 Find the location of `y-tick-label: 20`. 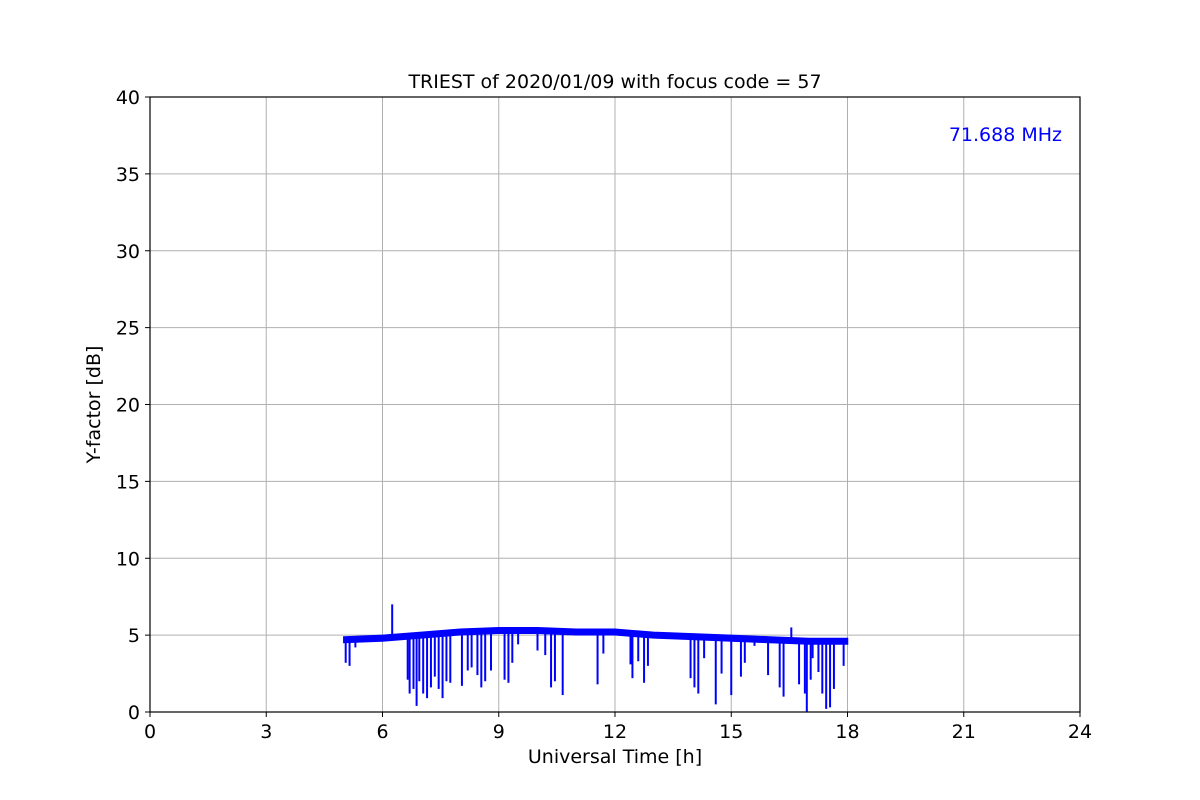

y-tick-label: 20 is located at coordinates (128, 406).